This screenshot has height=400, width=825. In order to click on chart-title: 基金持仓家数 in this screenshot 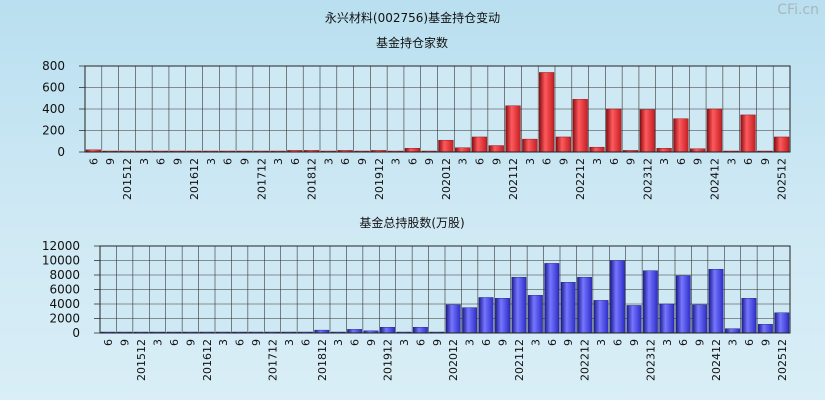, I will do `click(412, 42)`.